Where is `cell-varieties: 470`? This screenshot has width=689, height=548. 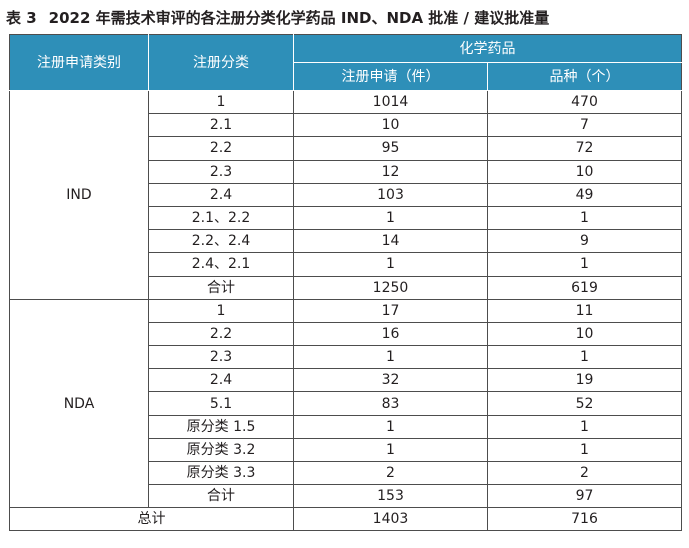
cell-varieties: 470 is located at coordinates (584, 102).